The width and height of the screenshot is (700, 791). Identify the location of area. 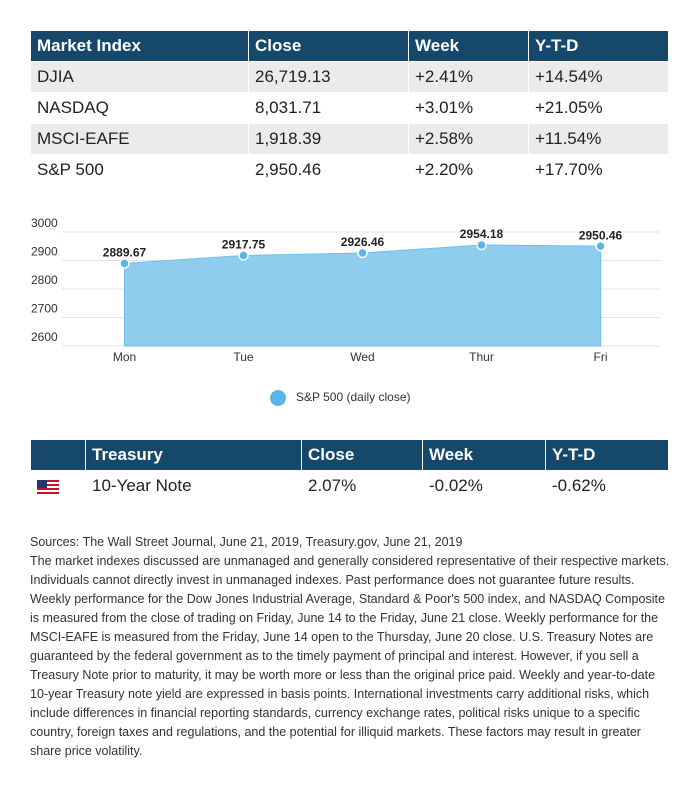
(362, 295).